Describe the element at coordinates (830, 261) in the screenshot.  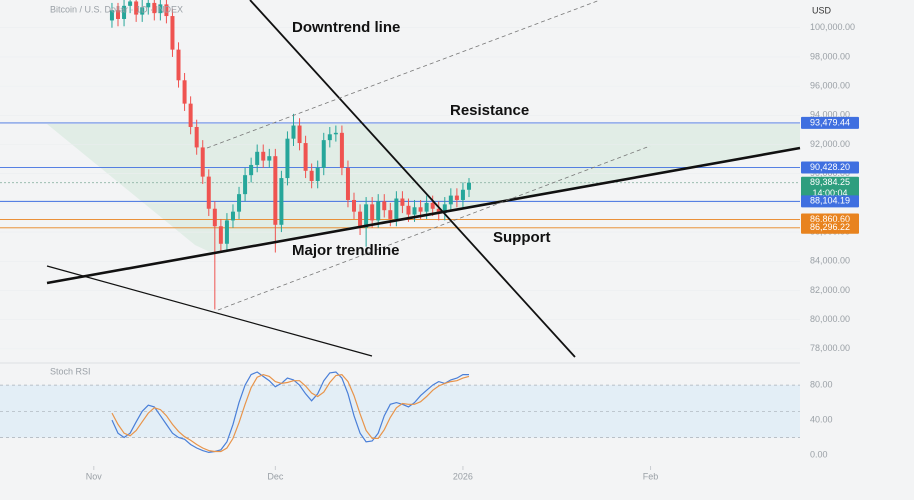
I see `y-tick-label: 84,000.00` at that location.